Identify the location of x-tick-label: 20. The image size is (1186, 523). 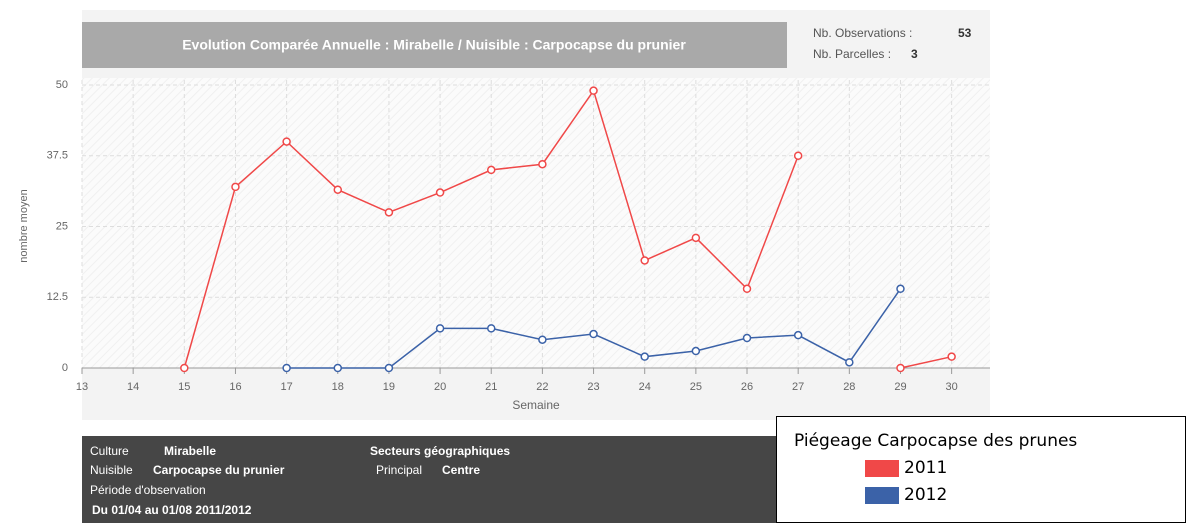
(440, 387).